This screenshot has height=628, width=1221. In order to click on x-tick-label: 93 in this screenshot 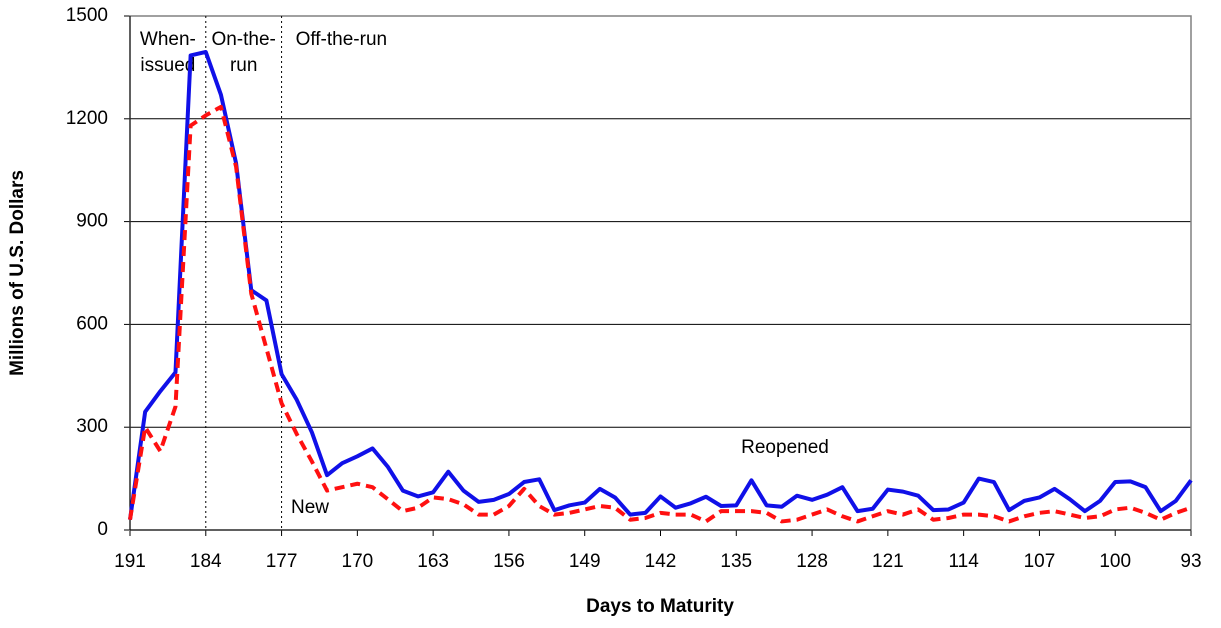, I will do `click(1190, 561)`.